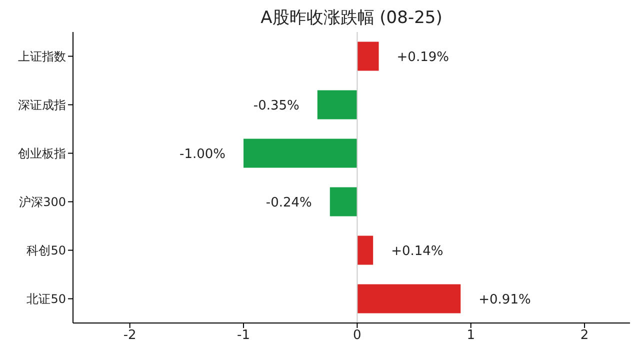 The width and height of the screenshot is (639, 355). What do you see at coordinates (203, 154) in the screenshot?
I see `data-label: -1.00%` at bounding box center [203, 154].